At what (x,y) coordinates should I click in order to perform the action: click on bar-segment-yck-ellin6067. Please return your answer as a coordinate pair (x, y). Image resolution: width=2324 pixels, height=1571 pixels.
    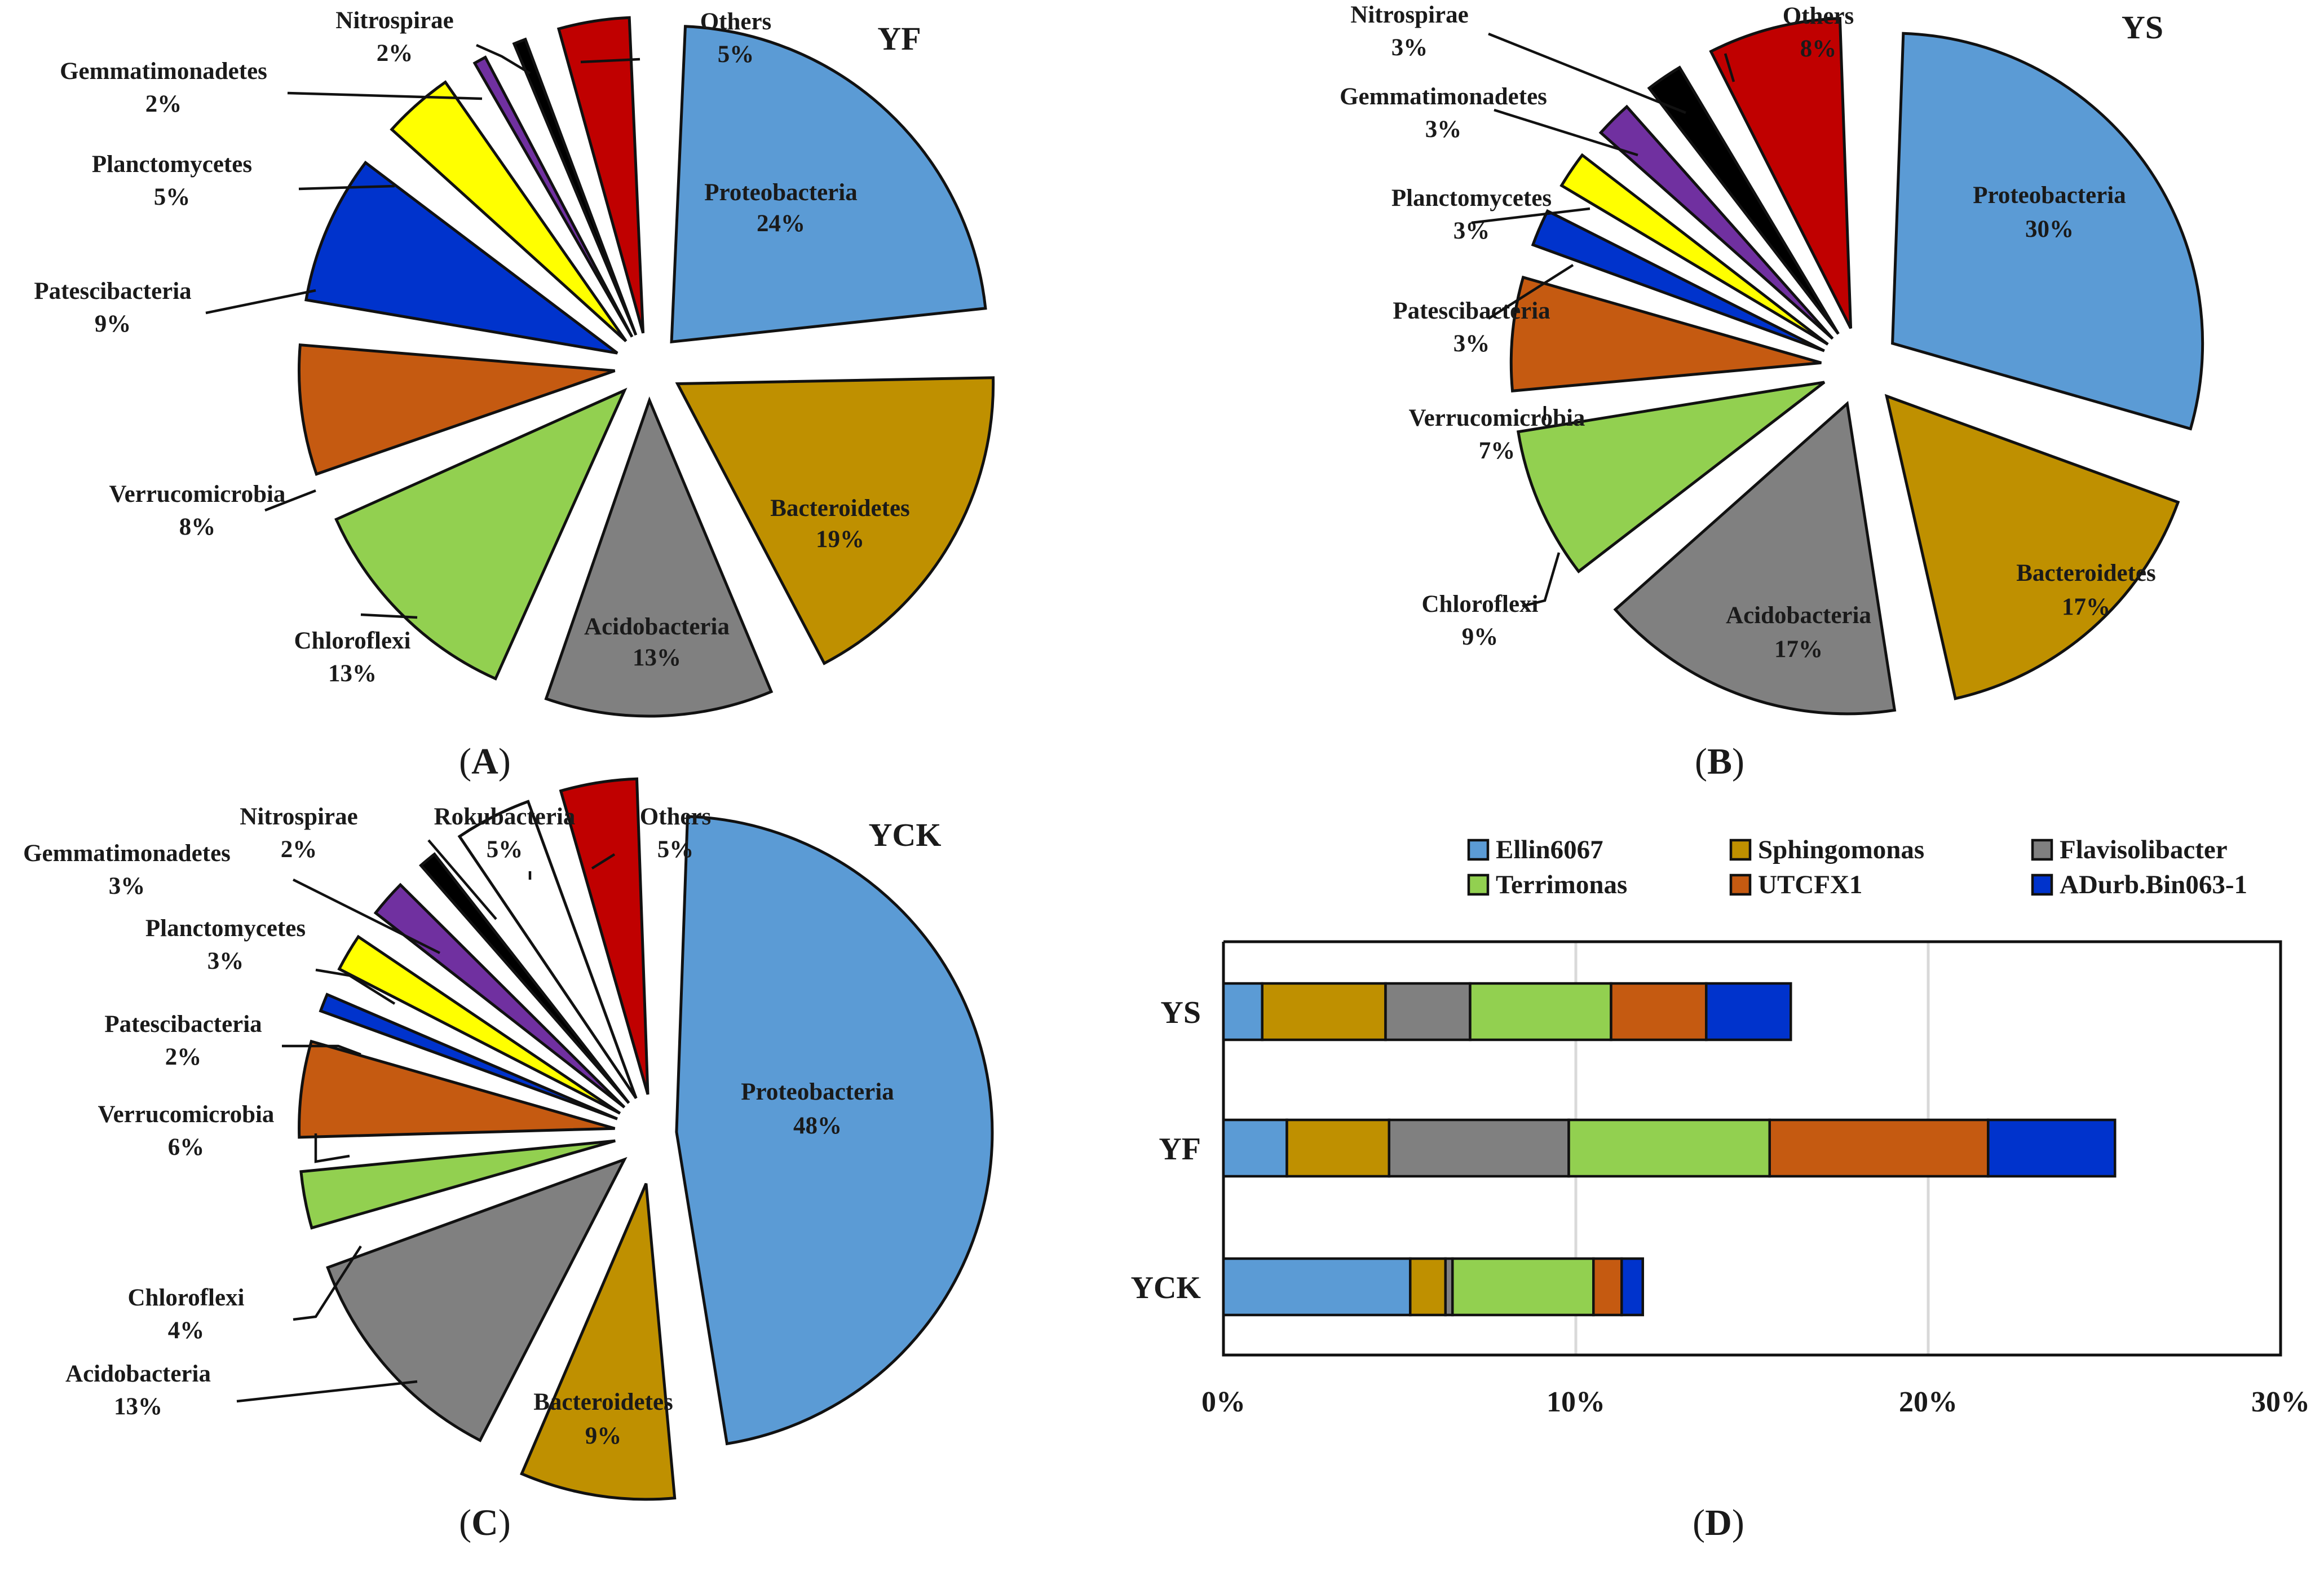
    Looking at the image, I should click on (1317, 1287).